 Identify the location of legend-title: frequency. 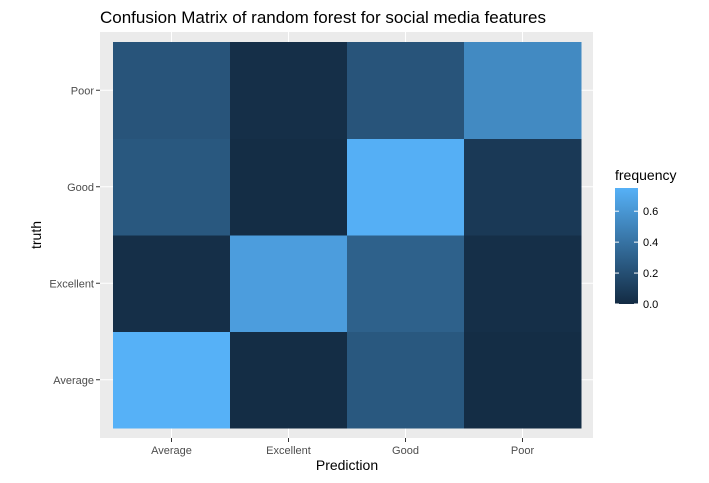
(645, 175).